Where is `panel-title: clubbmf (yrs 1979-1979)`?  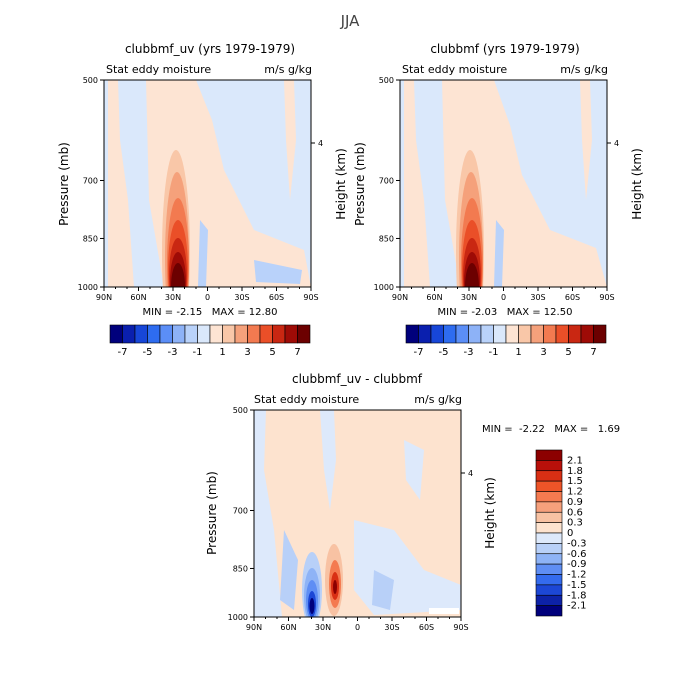 panel-title: clubbmf (yrs 1979-1979) is located at coordinates (504, 49).